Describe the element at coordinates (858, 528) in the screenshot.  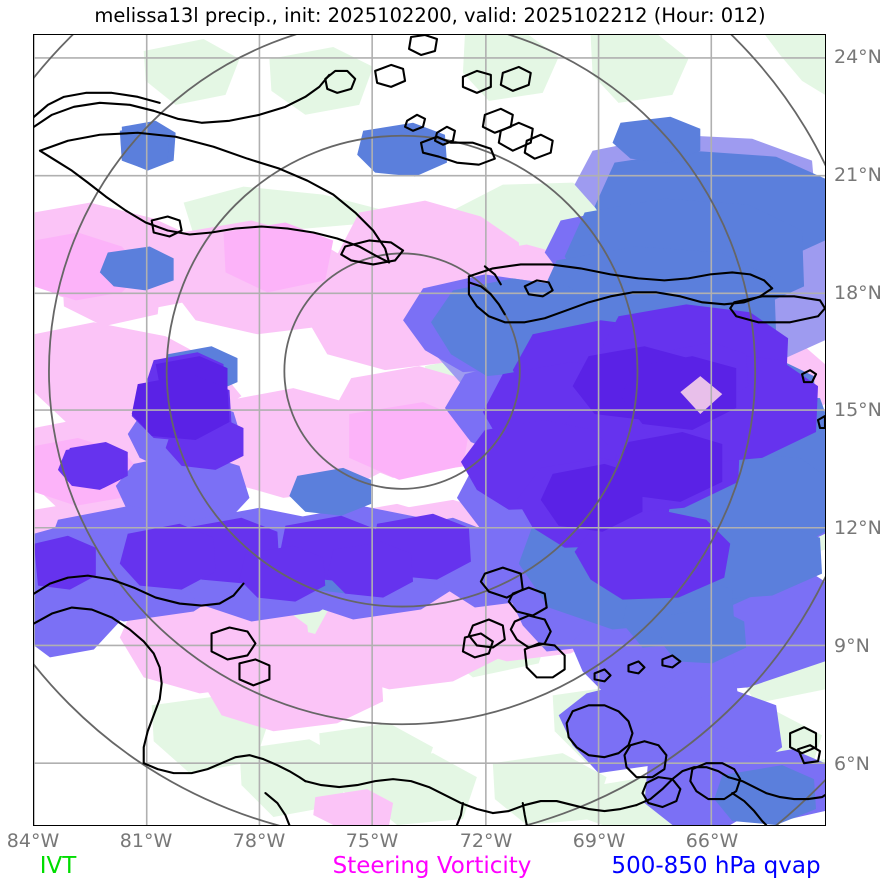
I see `ytick-label: 12°N` at that location.